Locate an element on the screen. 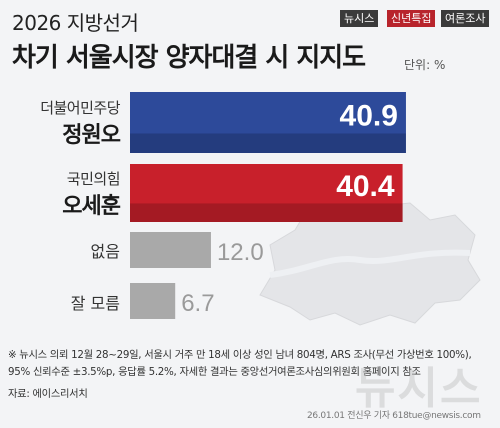 The width and height of the screenshot is (500, 428). candidate-label-jeong: 정원오 is located at coordinates (91, 135).